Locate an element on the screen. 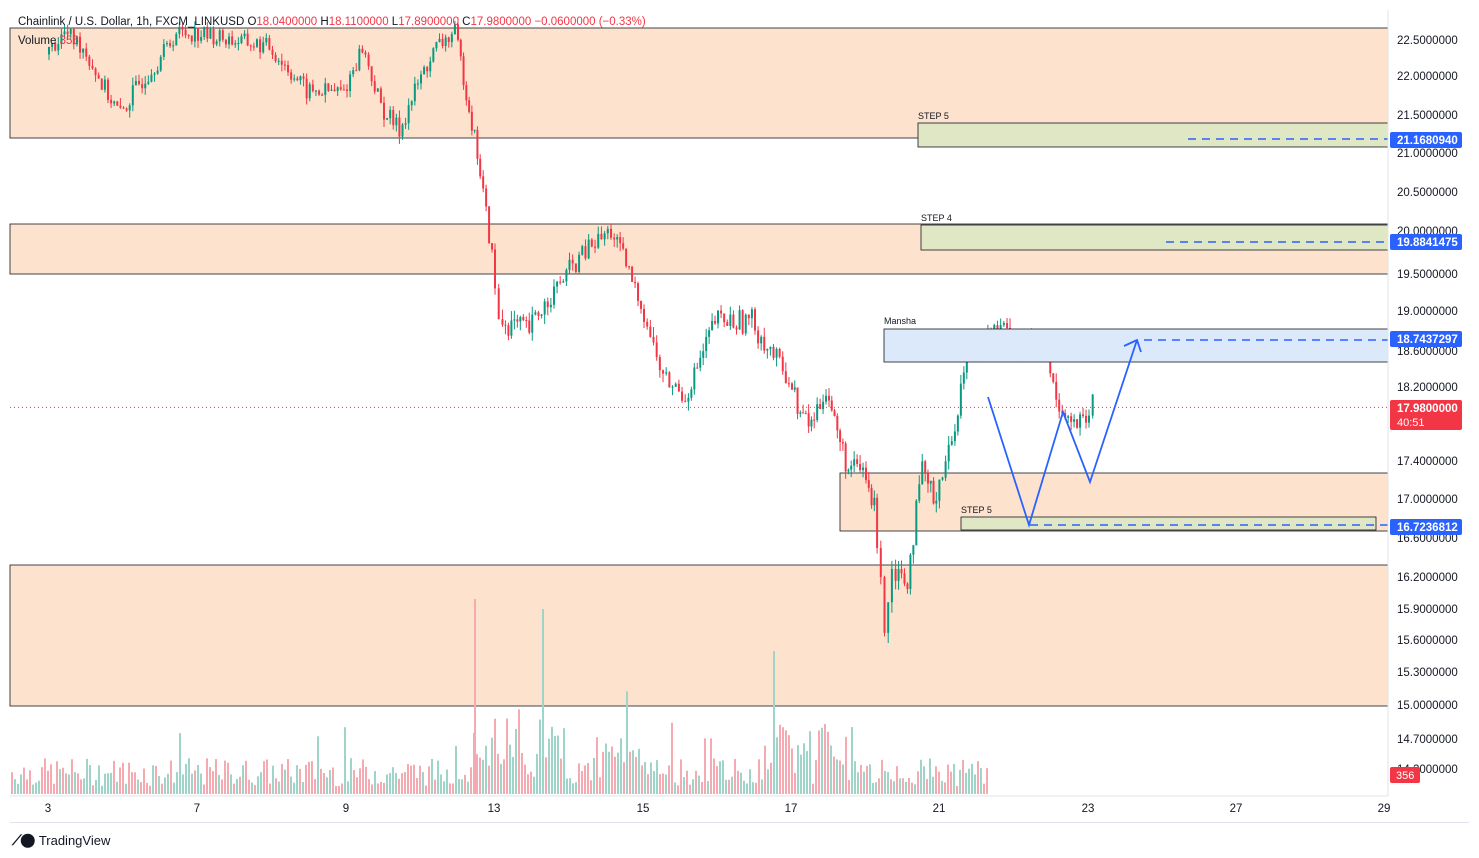 The image size is (1479, 858). step-box is located at coordinates (1154, 237).